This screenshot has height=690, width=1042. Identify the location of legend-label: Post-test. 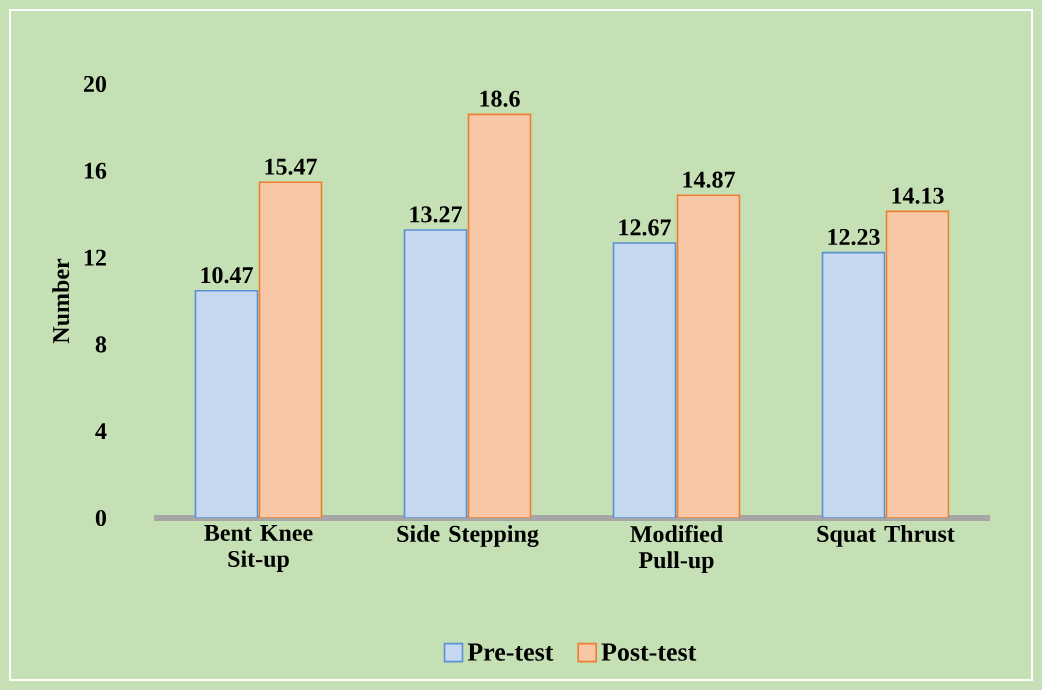
(649, 652).